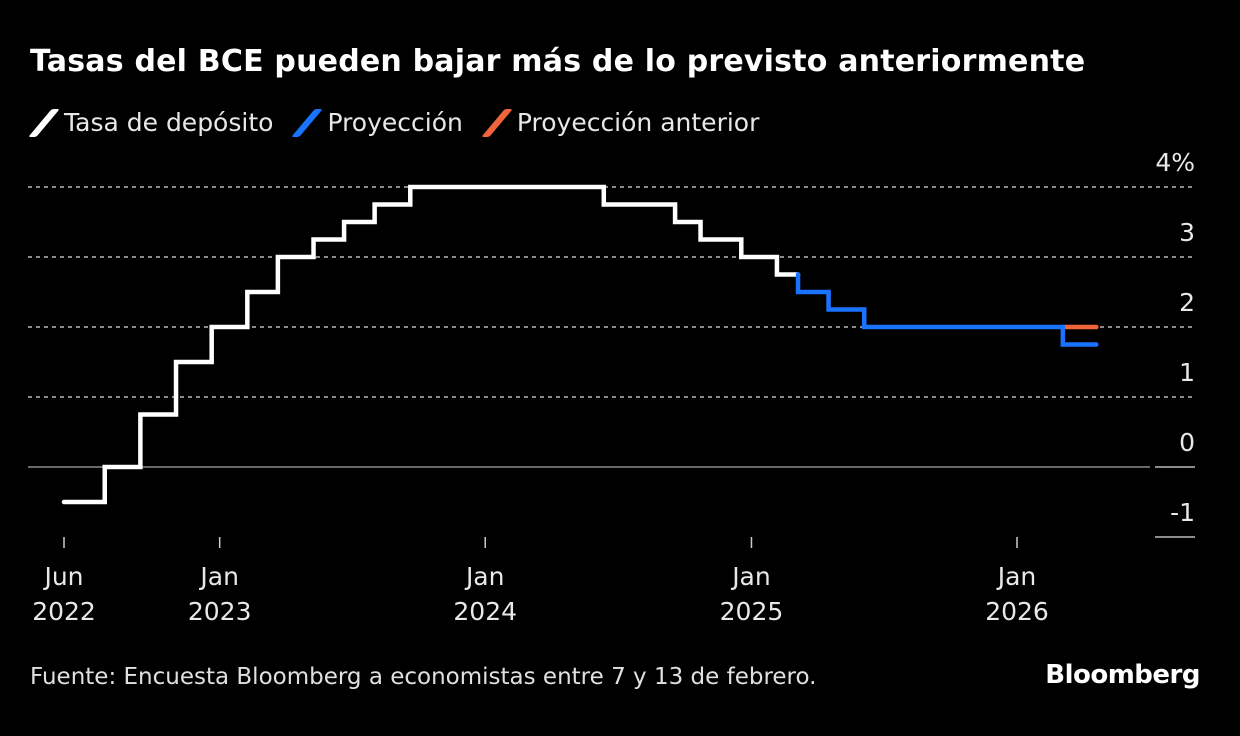 Image resolution: width=1240 pixels, height=736 pixels. I want to click on y-tick-label: 2, so click(1187, 302).